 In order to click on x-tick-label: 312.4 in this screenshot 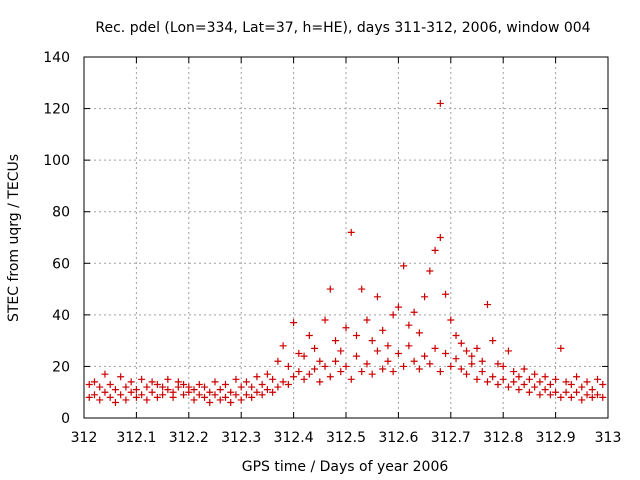, I will do `click(294, 438)`.